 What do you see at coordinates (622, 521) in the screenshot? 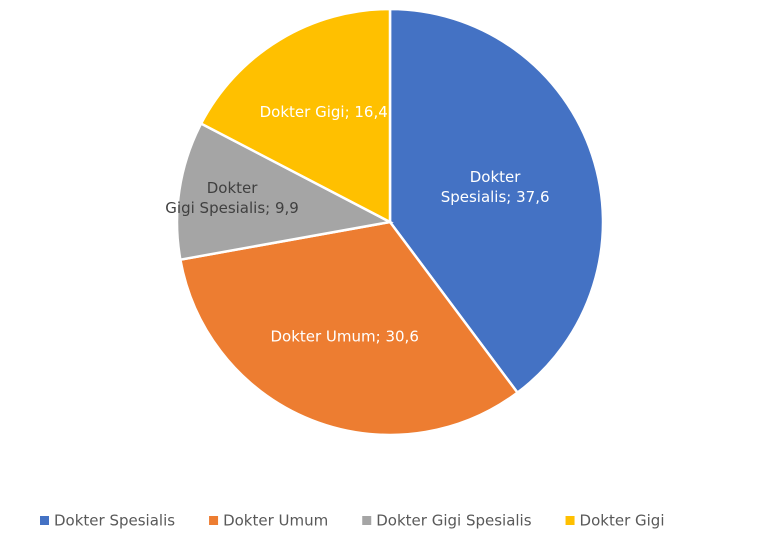
I see `legend-label: Dokter Gigi` at bounding box center [622, 521].